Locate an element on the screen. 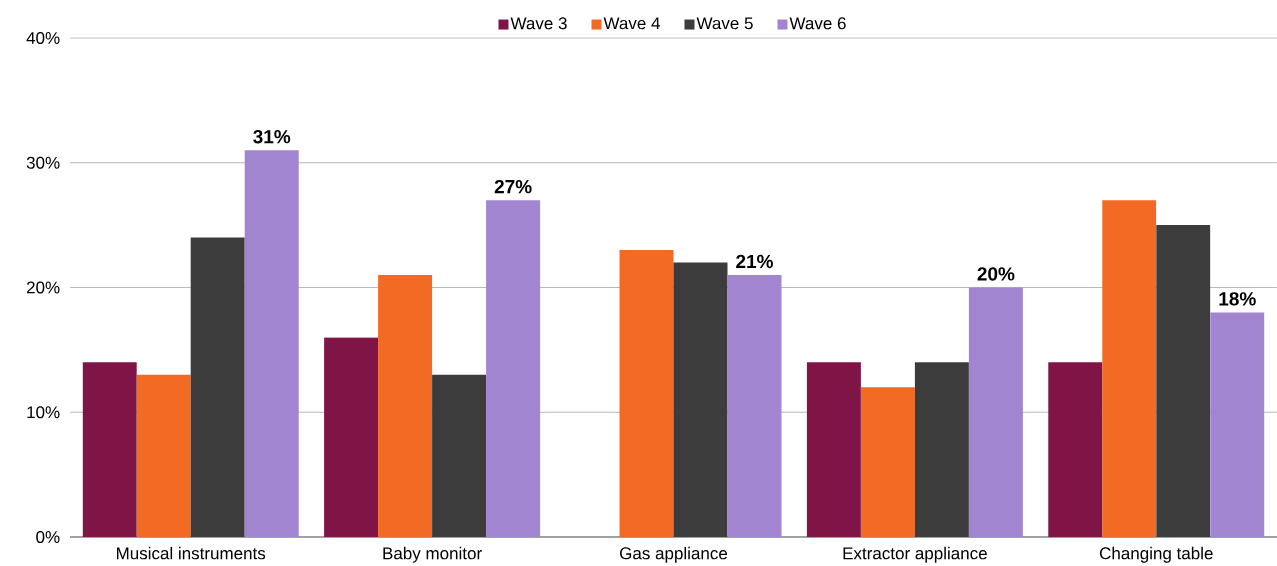 The width and height of the screenshot is (1277, 566). x-tick-label: Gas appliance is located at coordinates (674, 554).